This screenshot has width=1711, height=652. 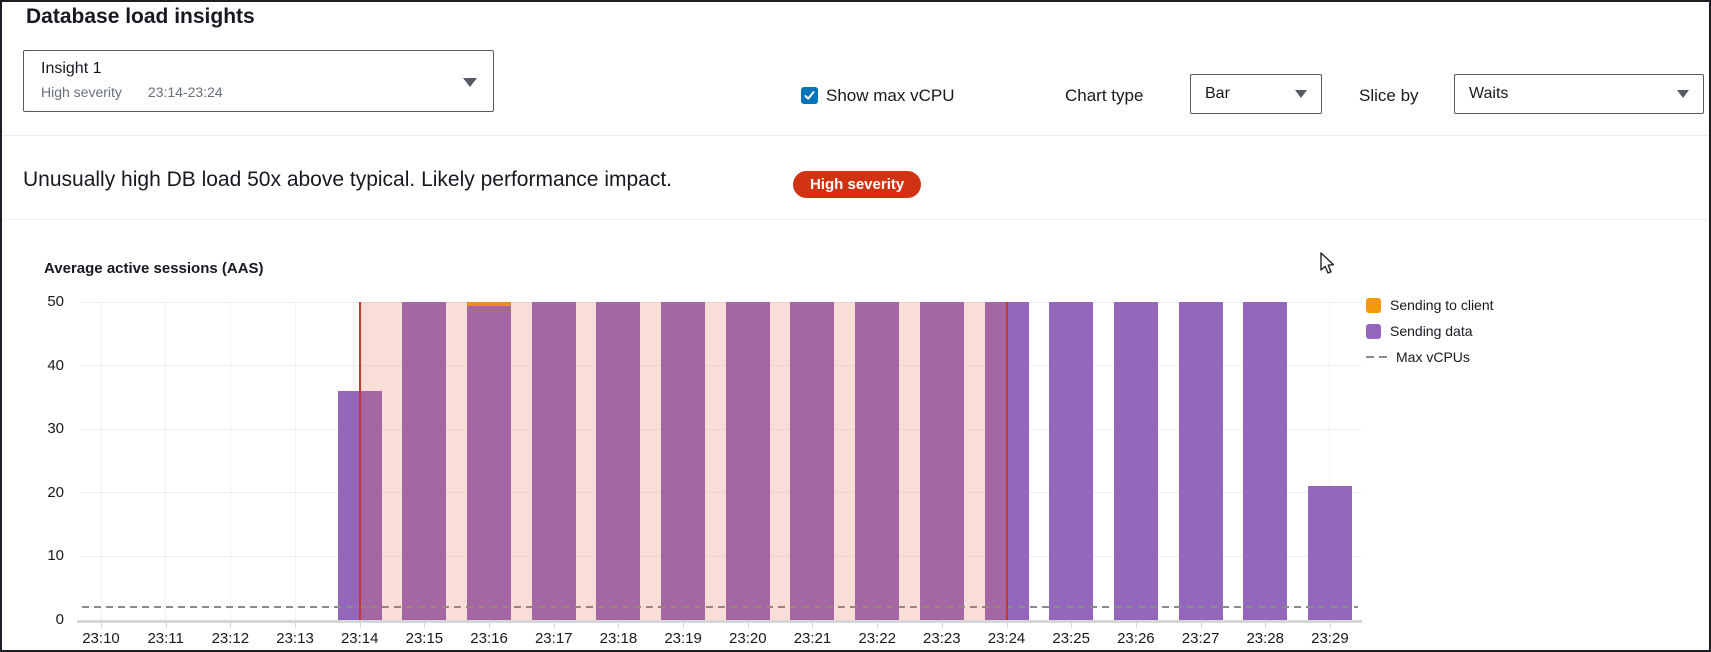 I want to click on x-axis-label: 23:23, so click(x=942, y=638).